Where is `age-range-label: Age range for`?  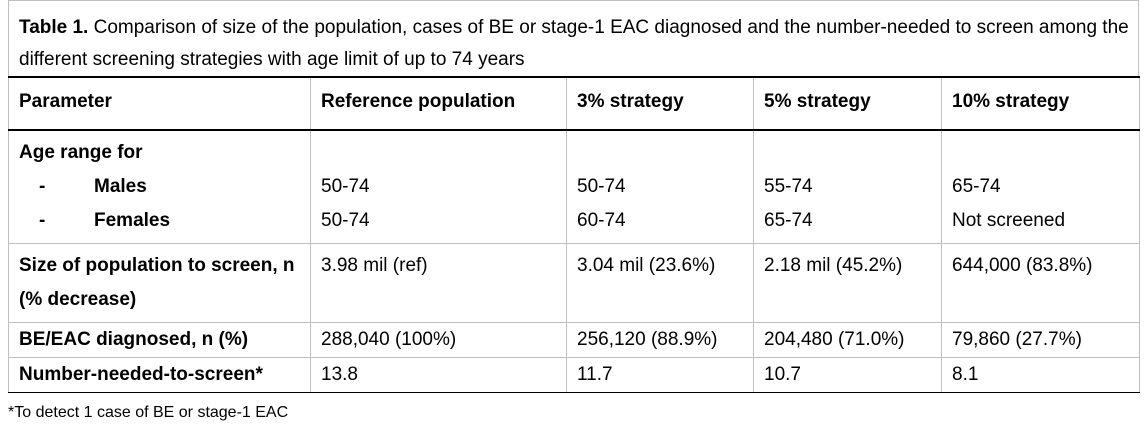
age-range-label: Age range for is located at coordinates (81, 152).